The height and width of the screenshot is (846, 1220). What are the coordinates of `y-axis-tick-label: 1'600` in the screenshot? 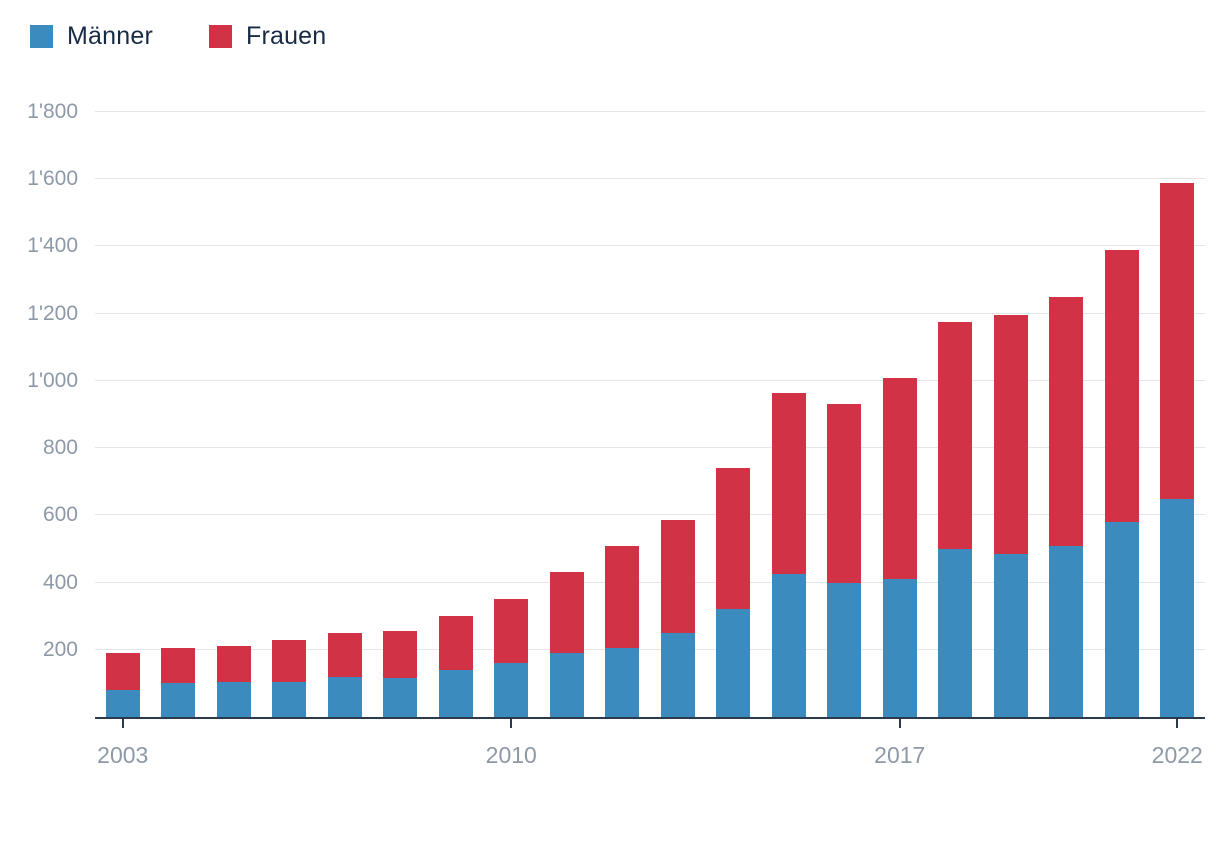 It's located at (52, 179).